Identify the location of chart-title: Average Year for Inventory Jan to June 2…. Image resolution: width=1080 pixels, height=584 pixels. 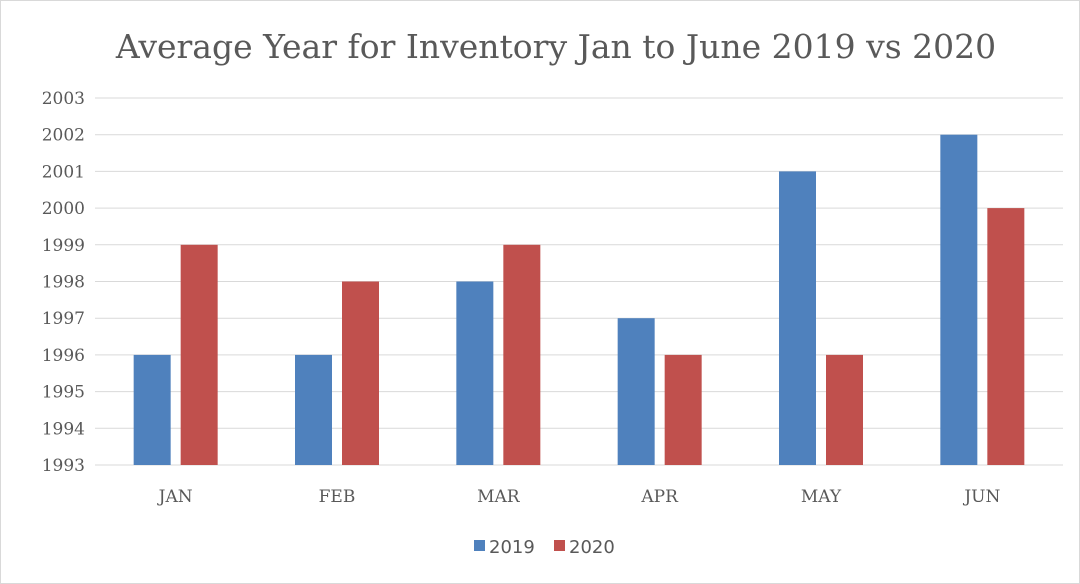
(555, 46).